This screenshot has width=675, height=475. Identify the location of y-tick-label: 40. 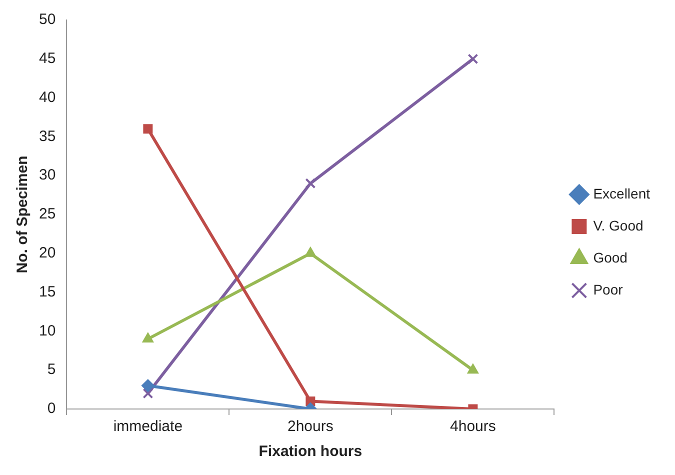
(47, 97).